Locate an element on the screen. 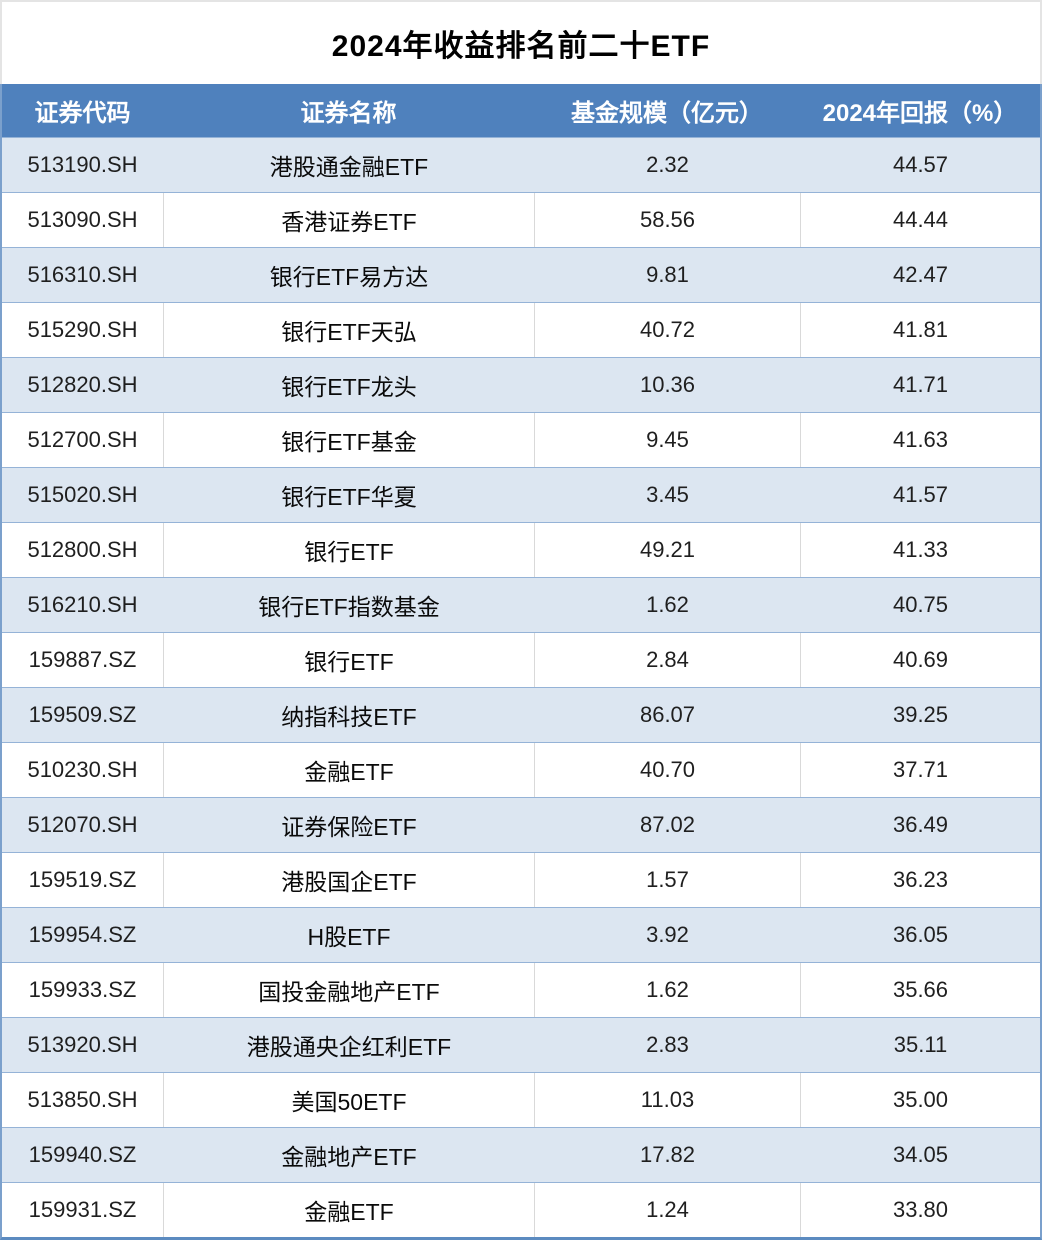  cell-security-code: 516310.SH is located at coordinates (82, 274).